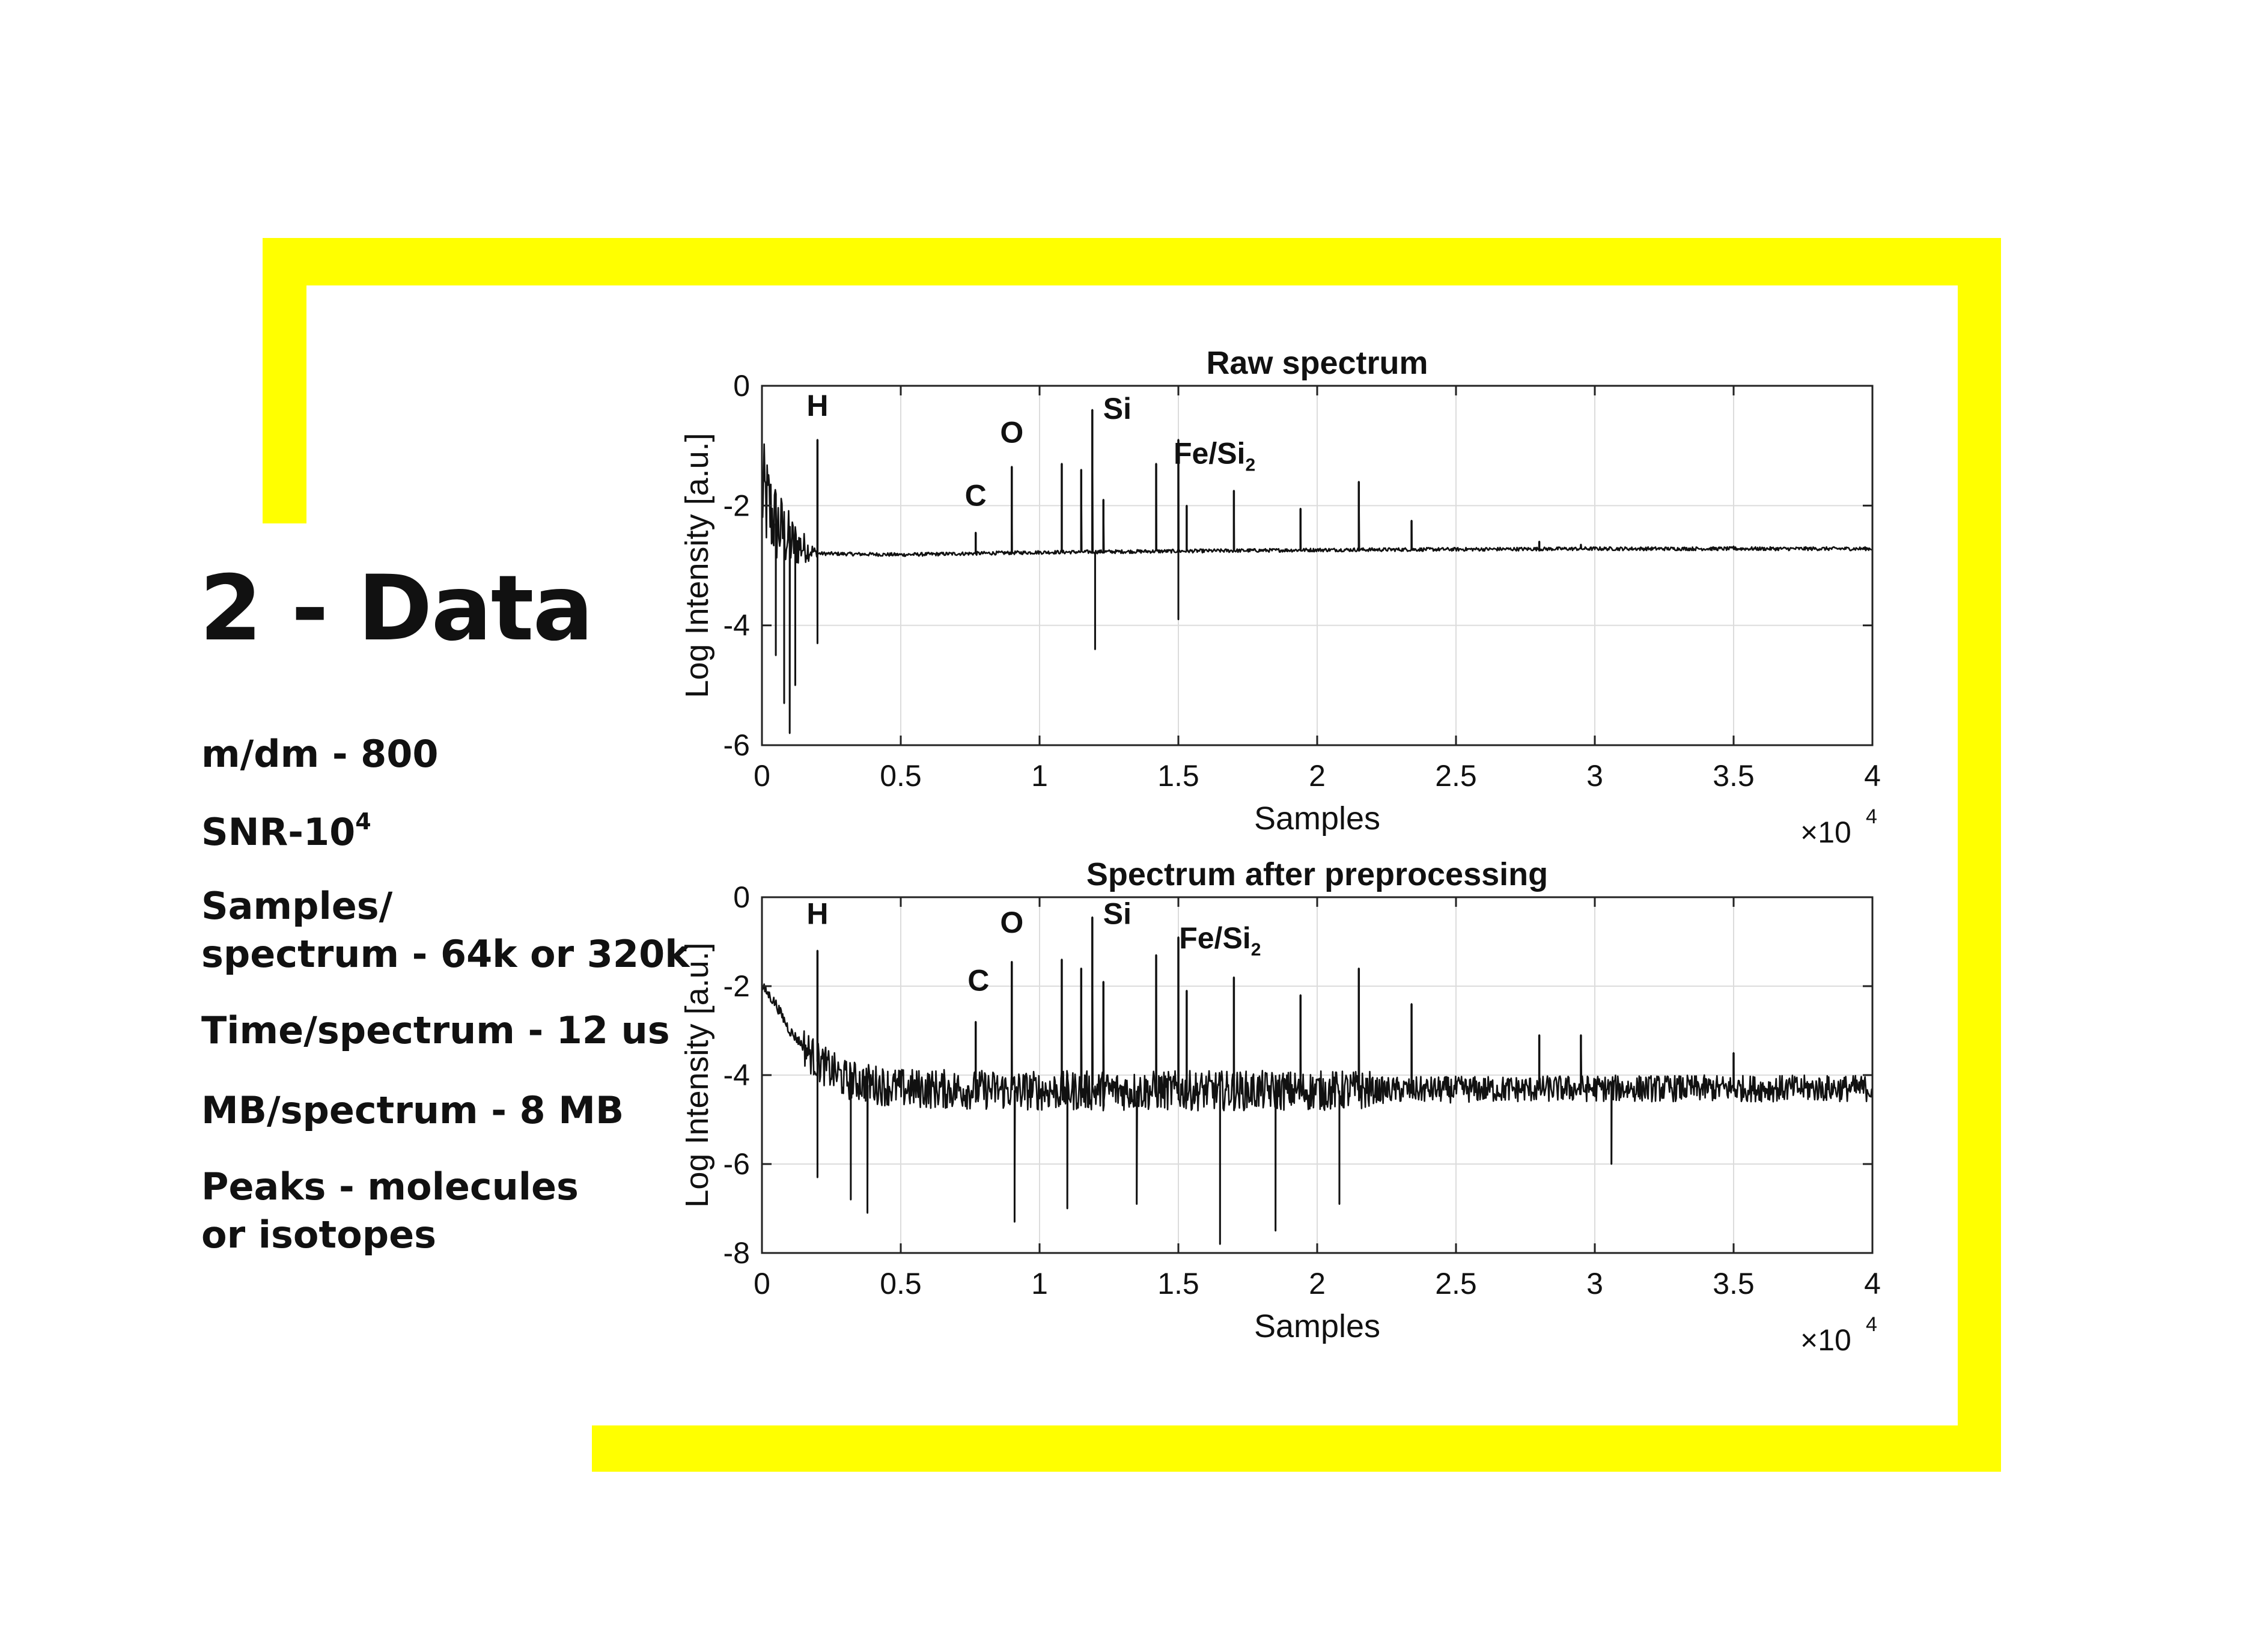 This screenshot has height=1652, width=2260. I want to click on spec-snr: SNR-104, so click(286, 832).